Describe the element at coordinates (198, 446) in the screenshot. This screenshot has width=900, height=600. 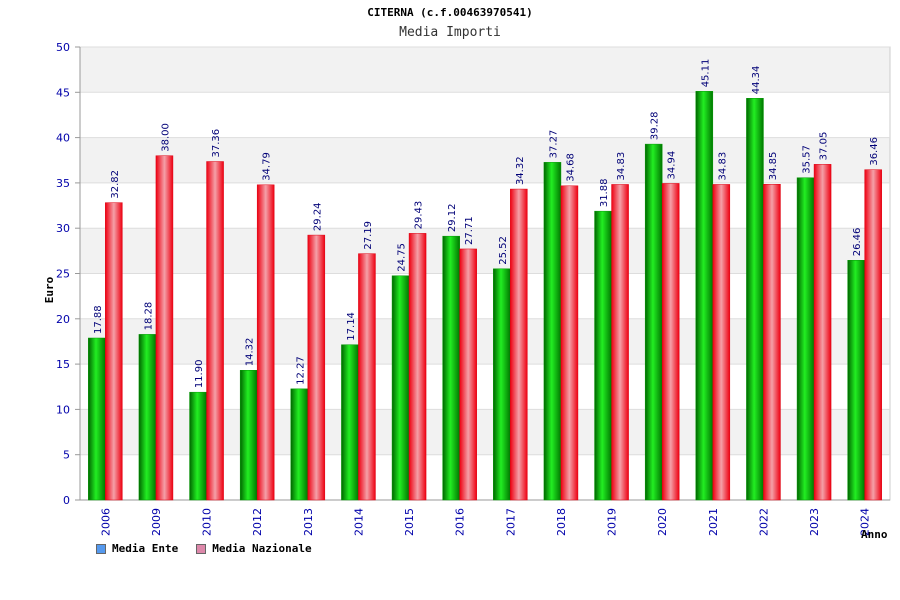
I see `bar-media-ente-2010` at that location.